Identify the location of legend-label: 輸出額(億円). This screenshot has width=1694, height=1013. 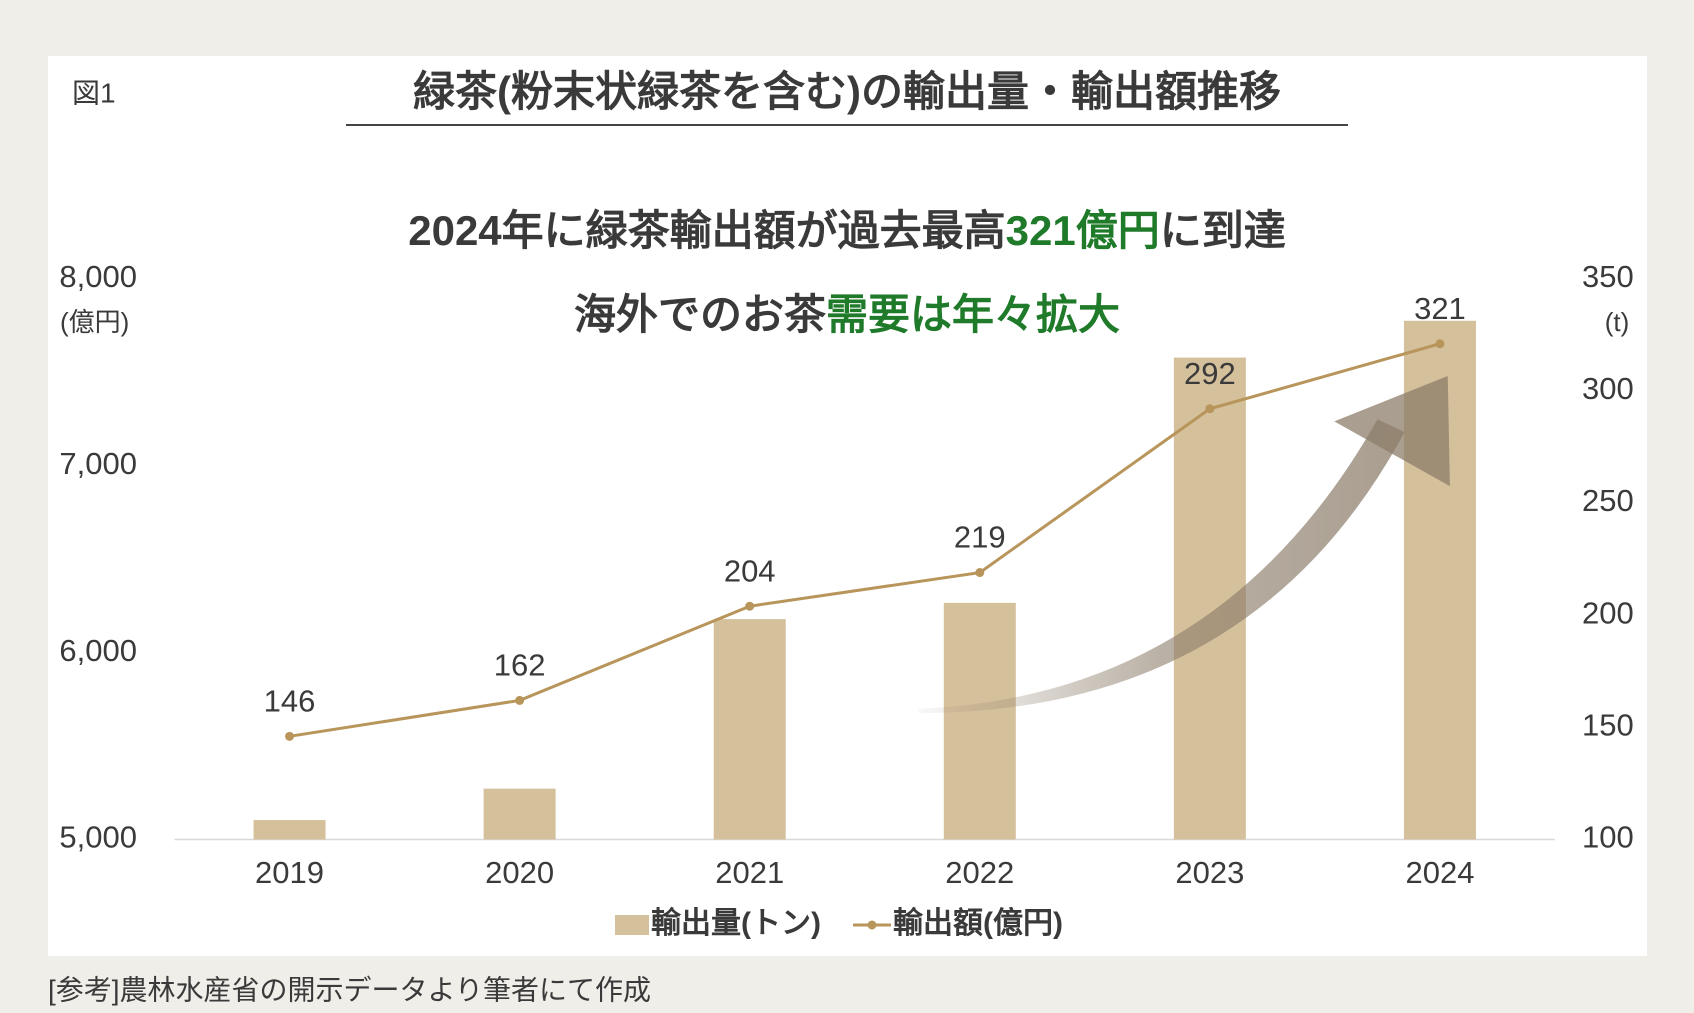
(978, 923).